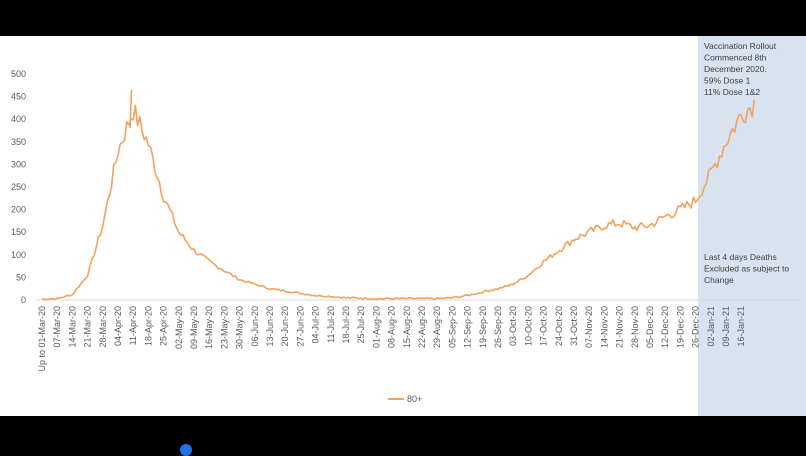 This screenshot has height=456, width=806. I want to click on x-tick-label: 22-Aug-20, so click(422, 327).